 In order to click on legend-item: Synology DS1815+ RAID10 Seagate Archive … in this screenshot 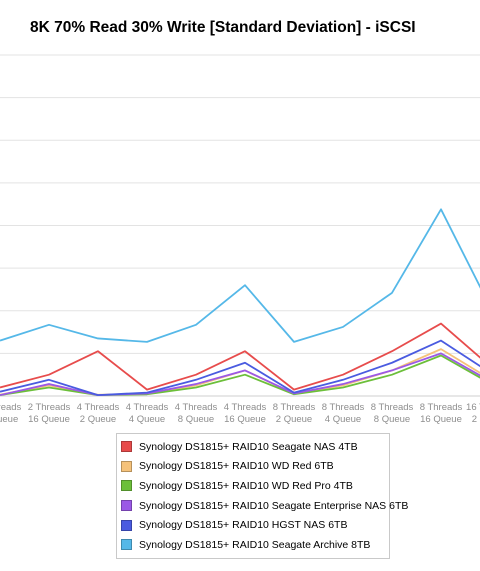, I will do `click(255, 545)`.